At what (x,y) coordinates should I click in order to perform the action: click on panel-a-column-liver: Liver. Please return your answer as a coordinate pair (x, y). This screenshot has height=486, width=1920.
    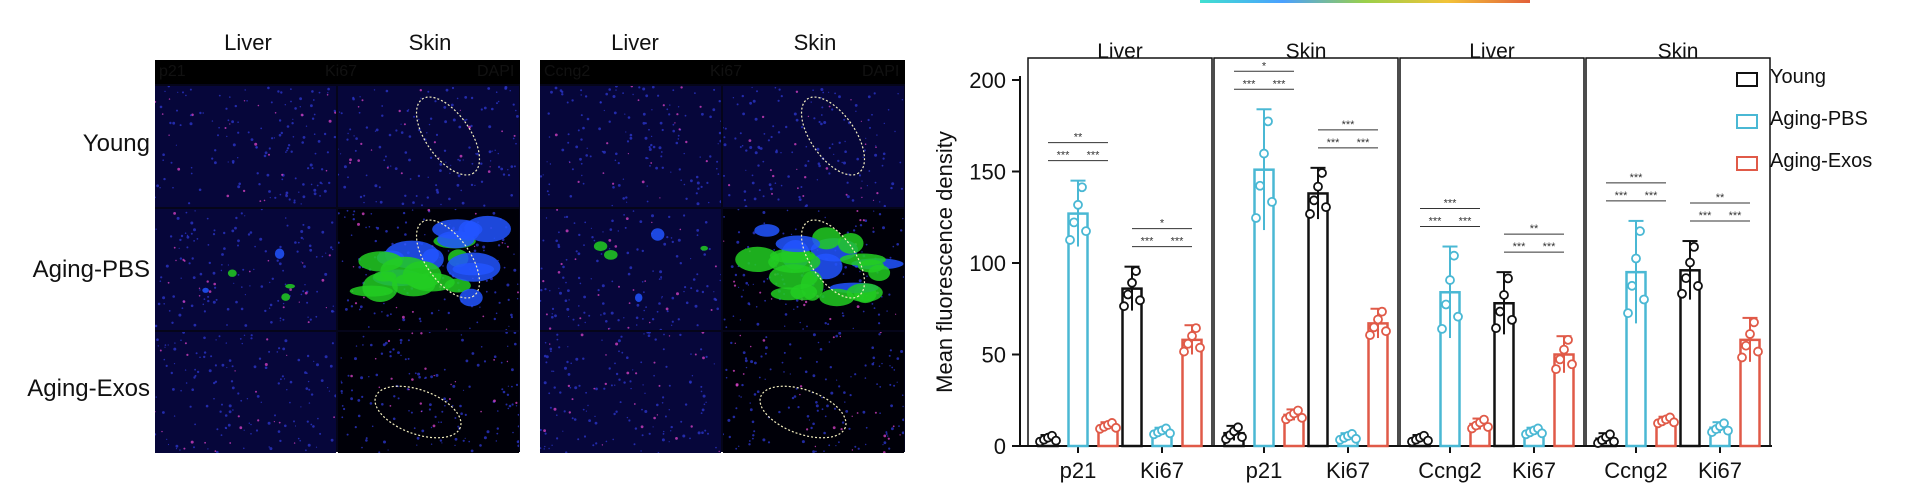
    Looking at the image, I should click on (248, 42).